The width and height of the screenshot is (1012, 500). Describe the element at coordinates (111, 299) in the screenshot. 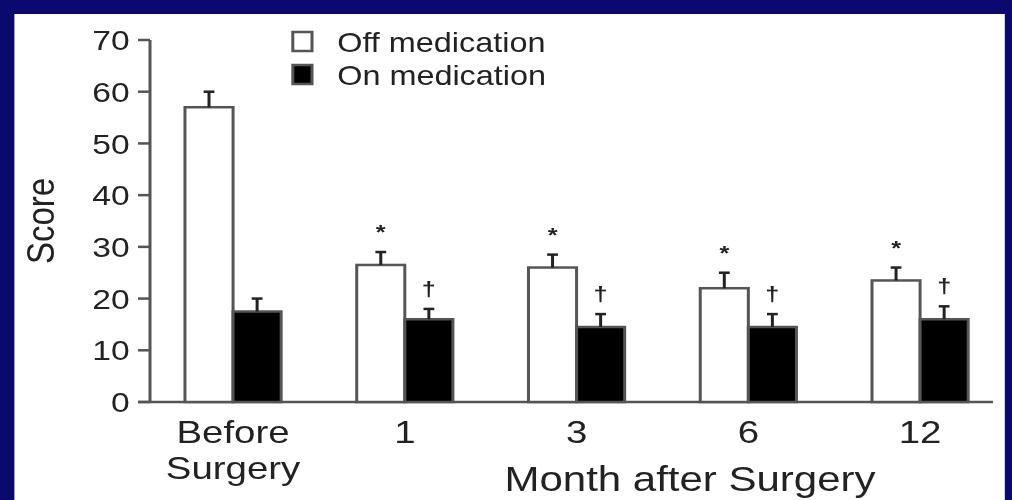

I see `y-tick-label: 20` at that location.